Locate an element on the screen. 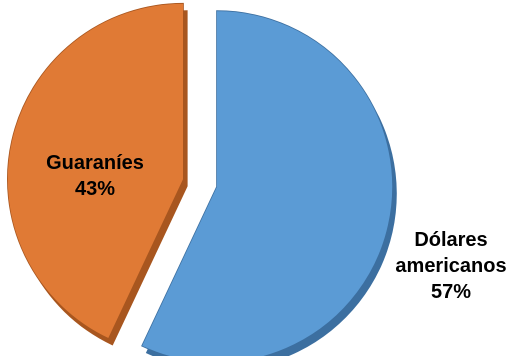  slice-label-guaranies-name: Guaraníes is located at coordinates (95, 163).